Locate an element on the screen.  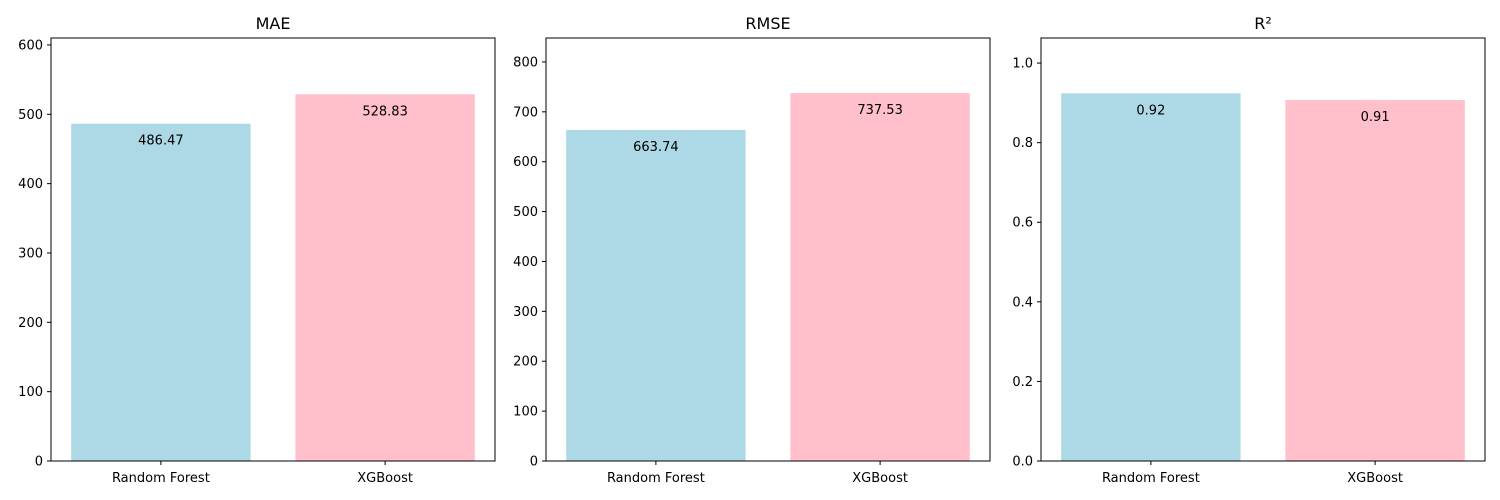
bar-rmse-xgboost is located at coordinates (880, 277).